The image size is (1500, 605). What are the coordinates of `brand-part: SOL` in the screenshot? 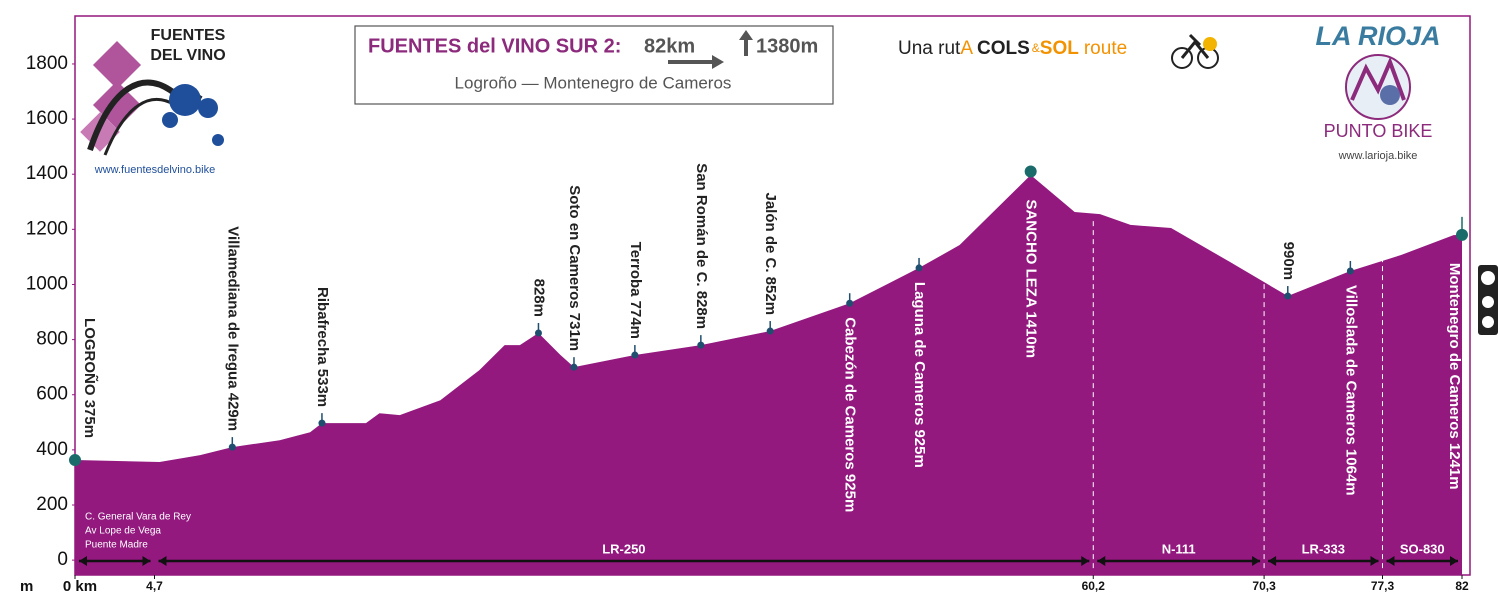 It's located at (1059, 48).